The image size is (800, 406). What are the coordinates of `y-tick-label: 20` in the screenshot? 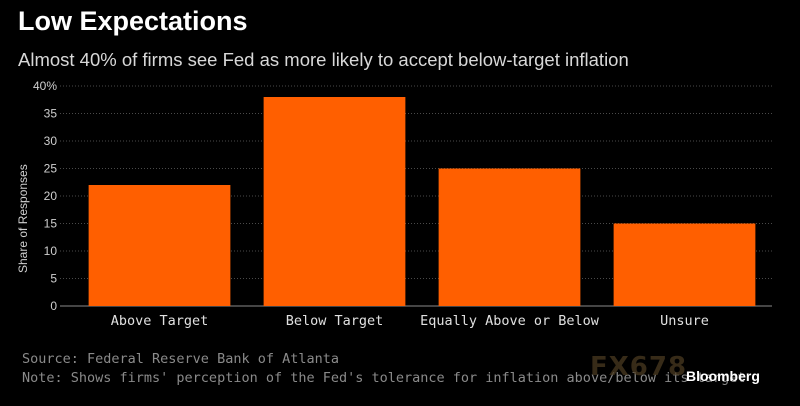 It's located at (51, 196).